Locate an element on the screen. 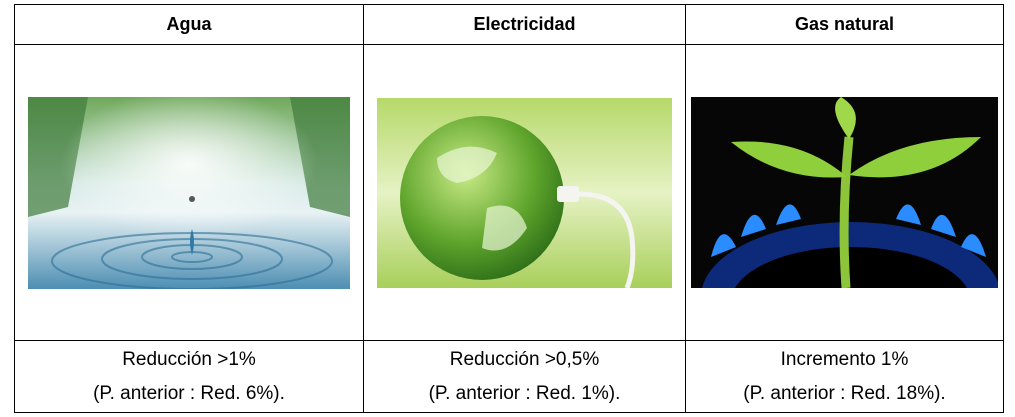  header-cell: Electricidad is located at coordinates (524, 24).